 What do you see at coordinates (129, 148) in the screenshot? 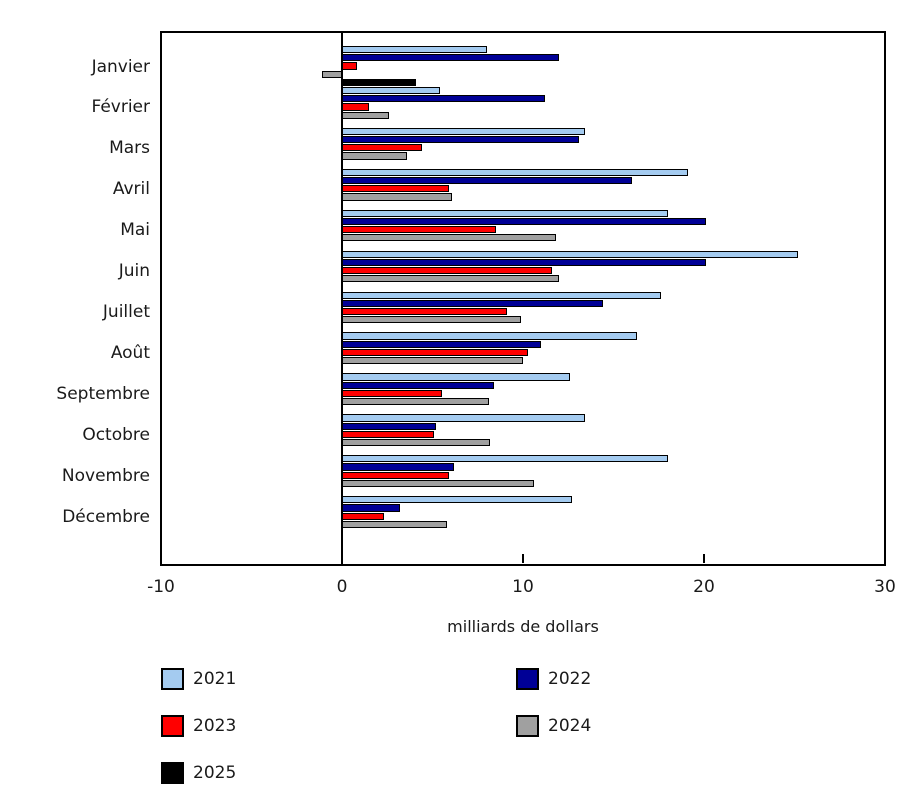
I see `y-label-mars: Mars` at bounding box center [129, 148].